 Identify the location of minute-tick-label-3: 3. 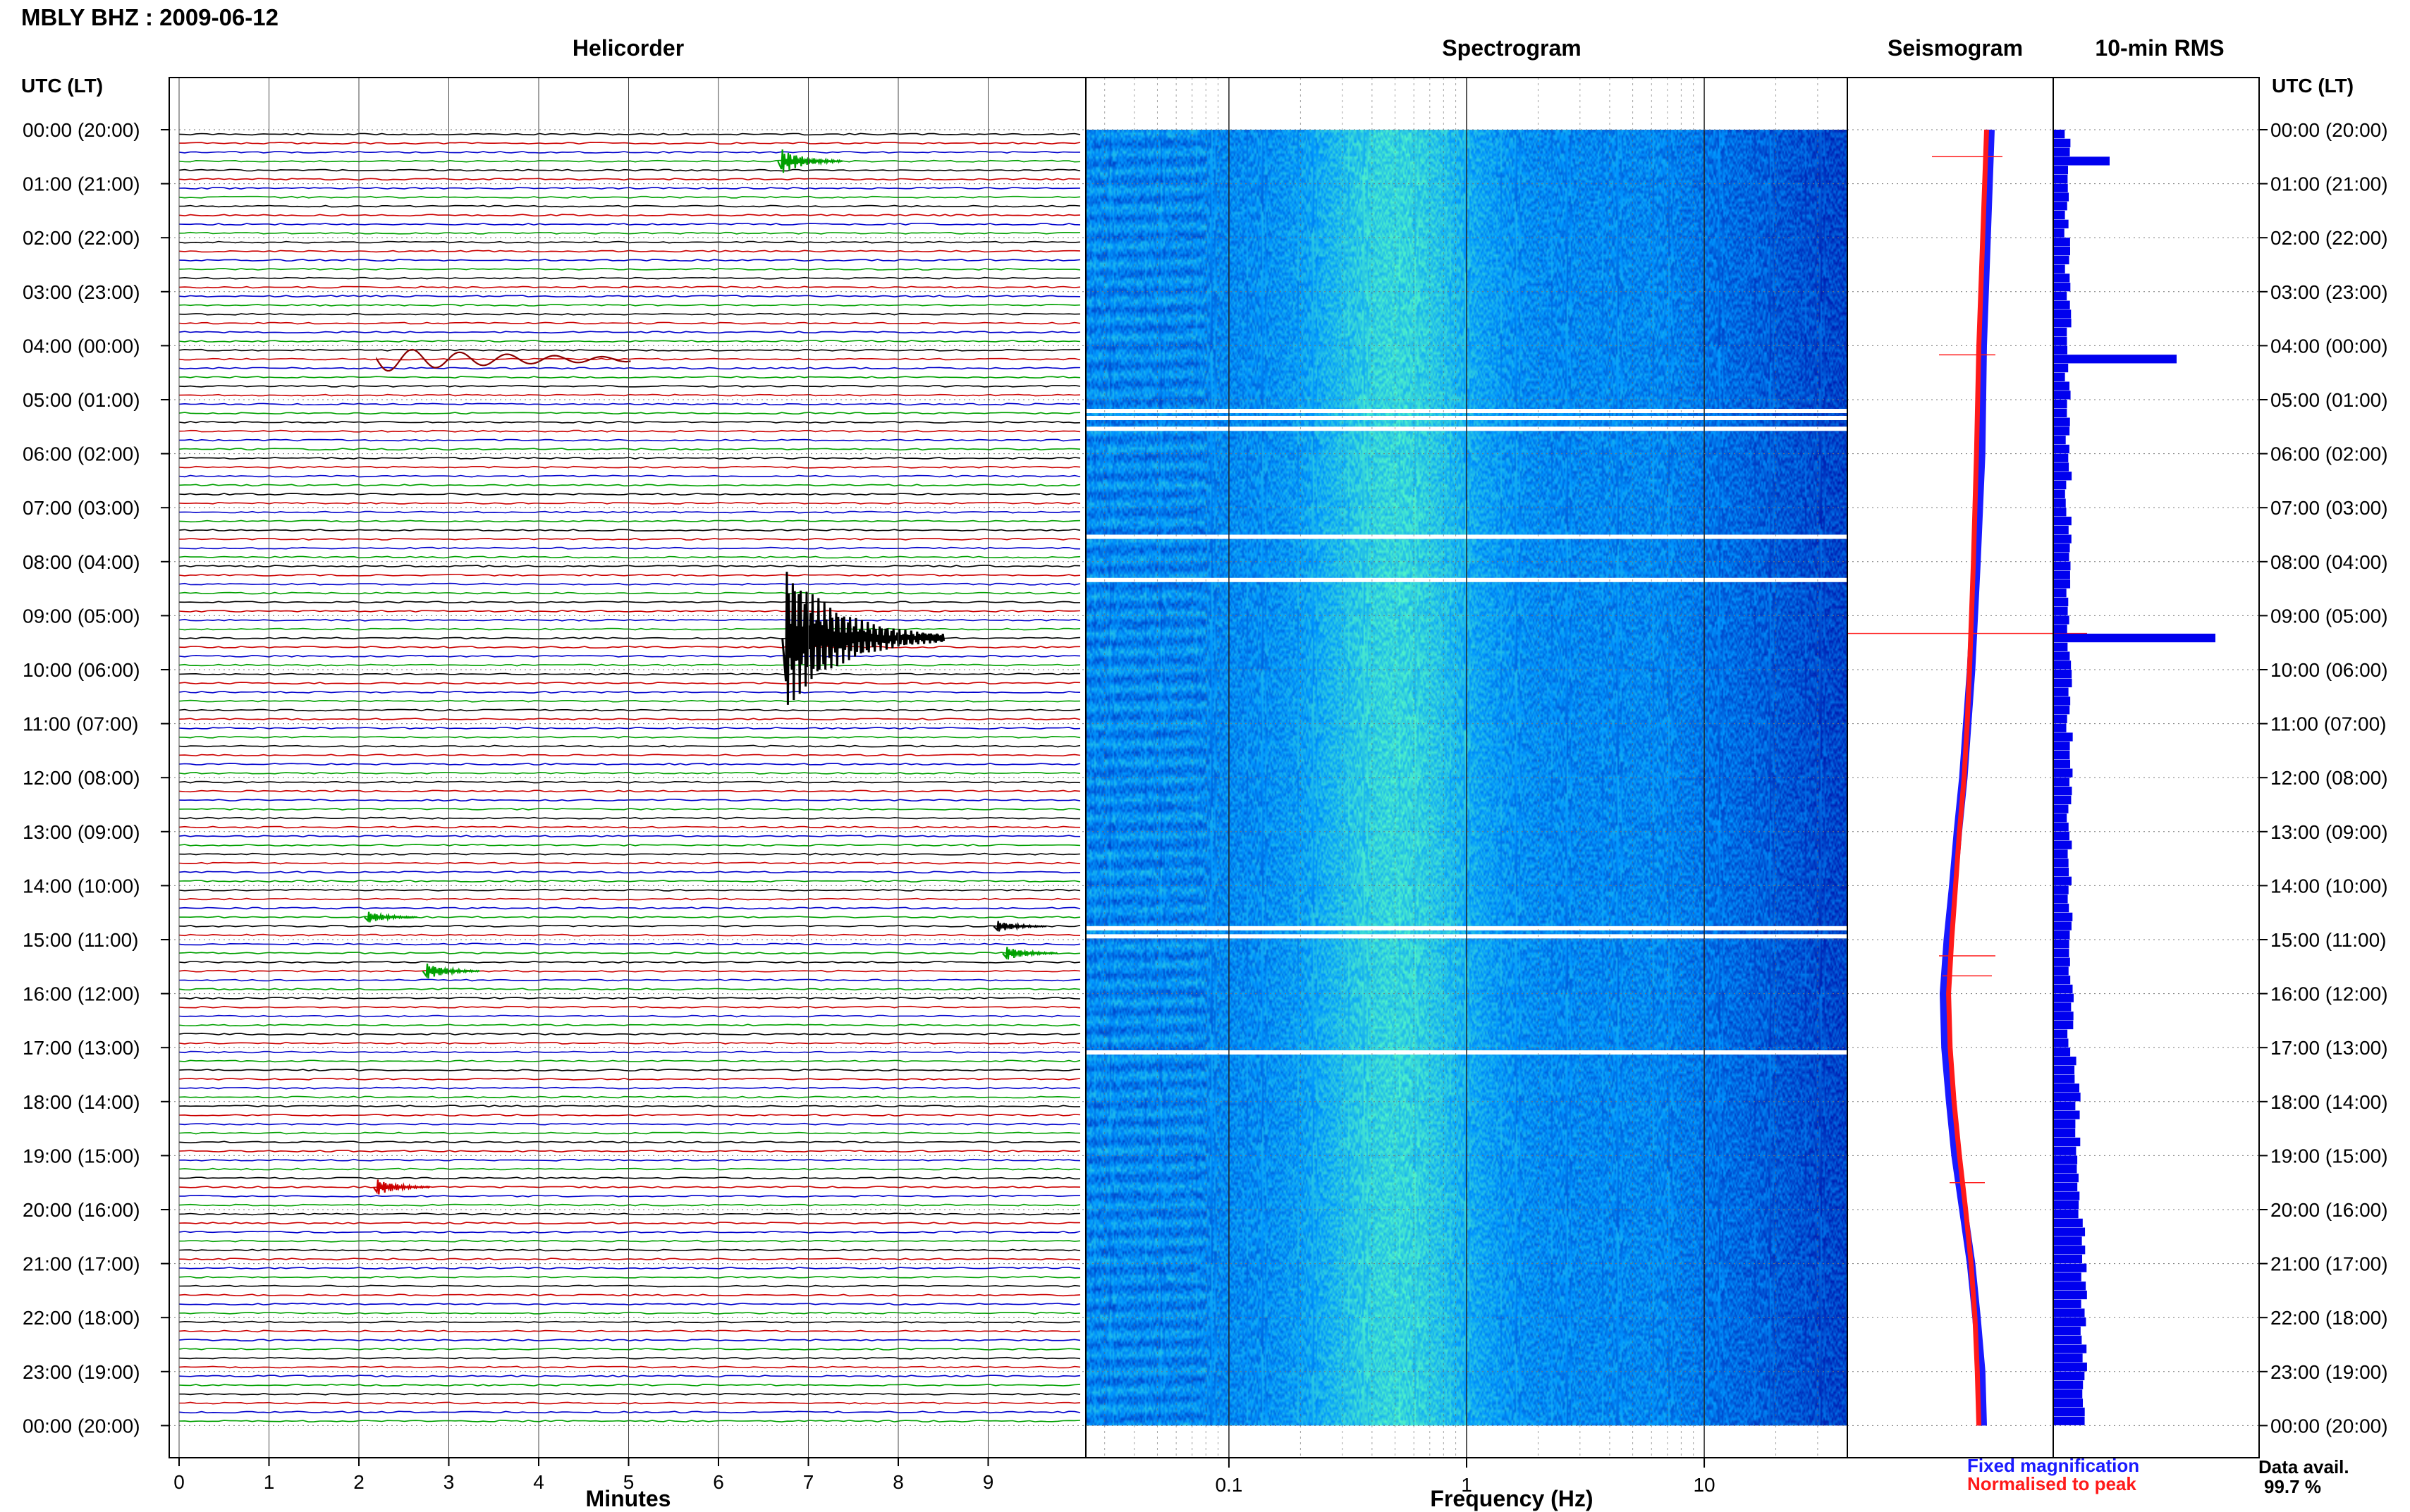
(450, 1482).